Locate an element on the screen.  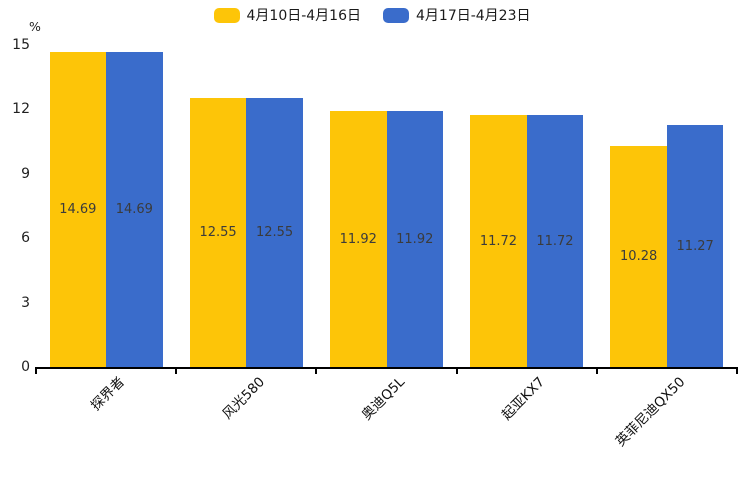
bar-week2-0: 14.69 is located at coordinates (134, 209).